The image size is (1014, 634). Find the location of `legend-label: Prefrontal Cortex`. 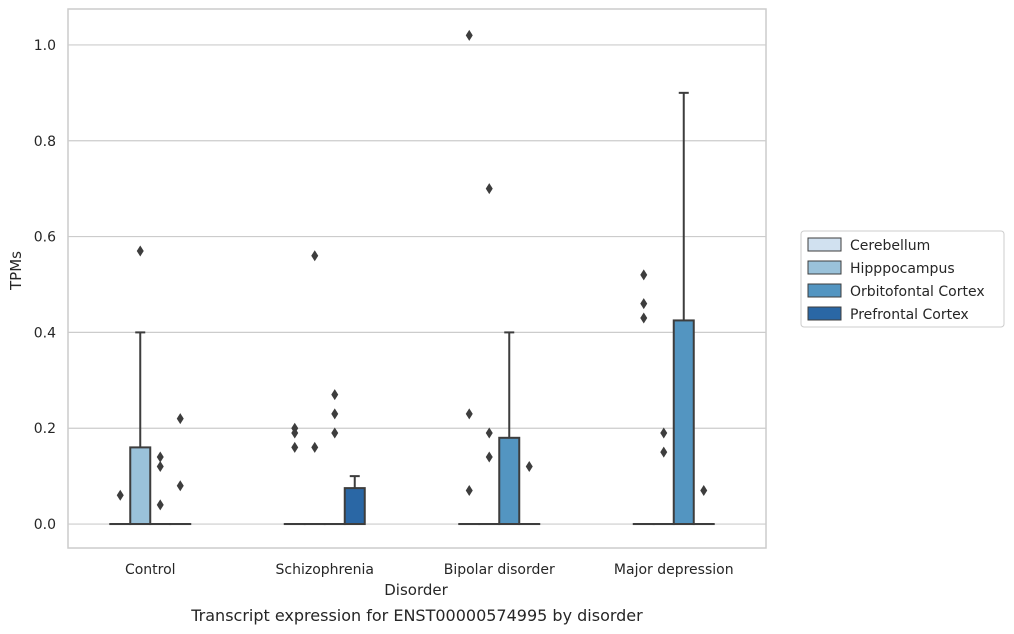

legend-label: Prefrontal Cortex is located at coordinates (909, 315).